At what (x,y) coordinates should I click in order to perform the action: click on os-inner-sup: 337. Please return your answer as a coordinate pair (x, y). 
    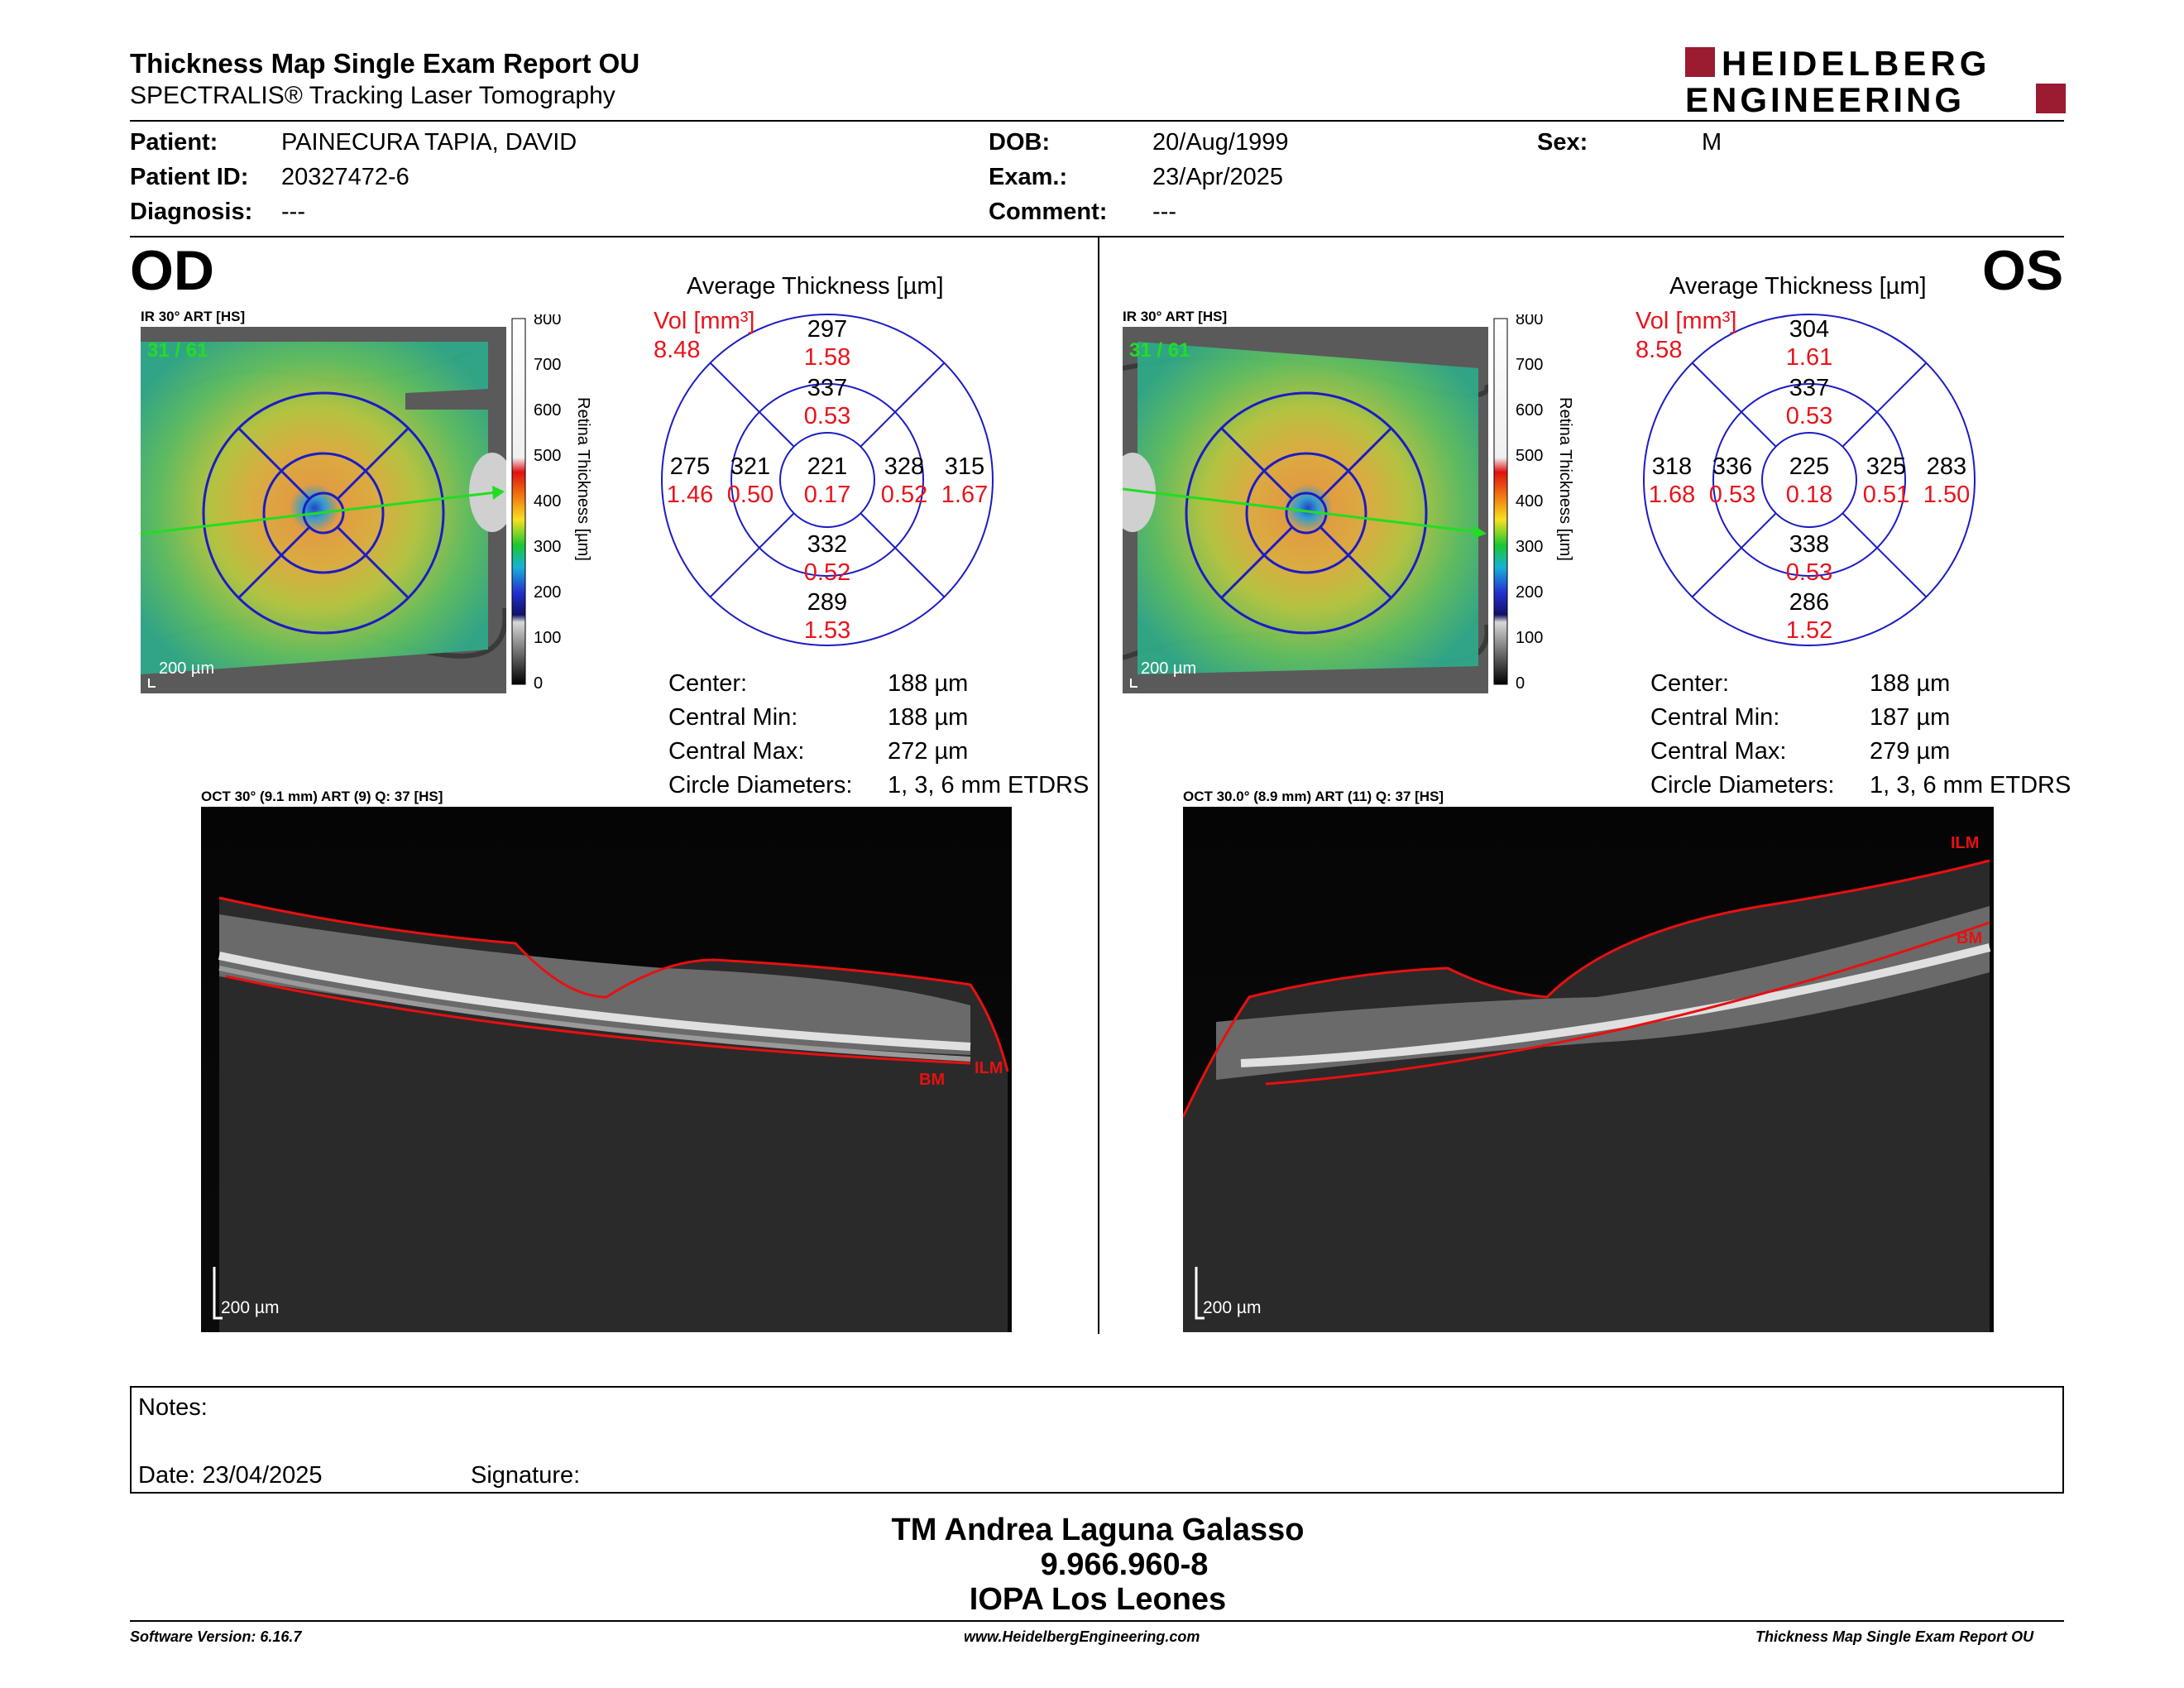
    Looking at the image, I should click on (1809, 388).